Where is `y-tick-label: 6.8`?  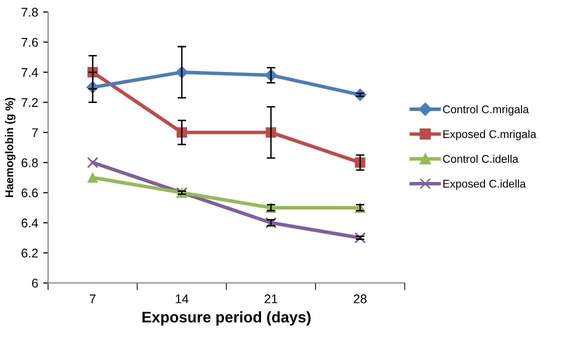
y-tick-label: 6.8 is located at coordinates (30, 163).